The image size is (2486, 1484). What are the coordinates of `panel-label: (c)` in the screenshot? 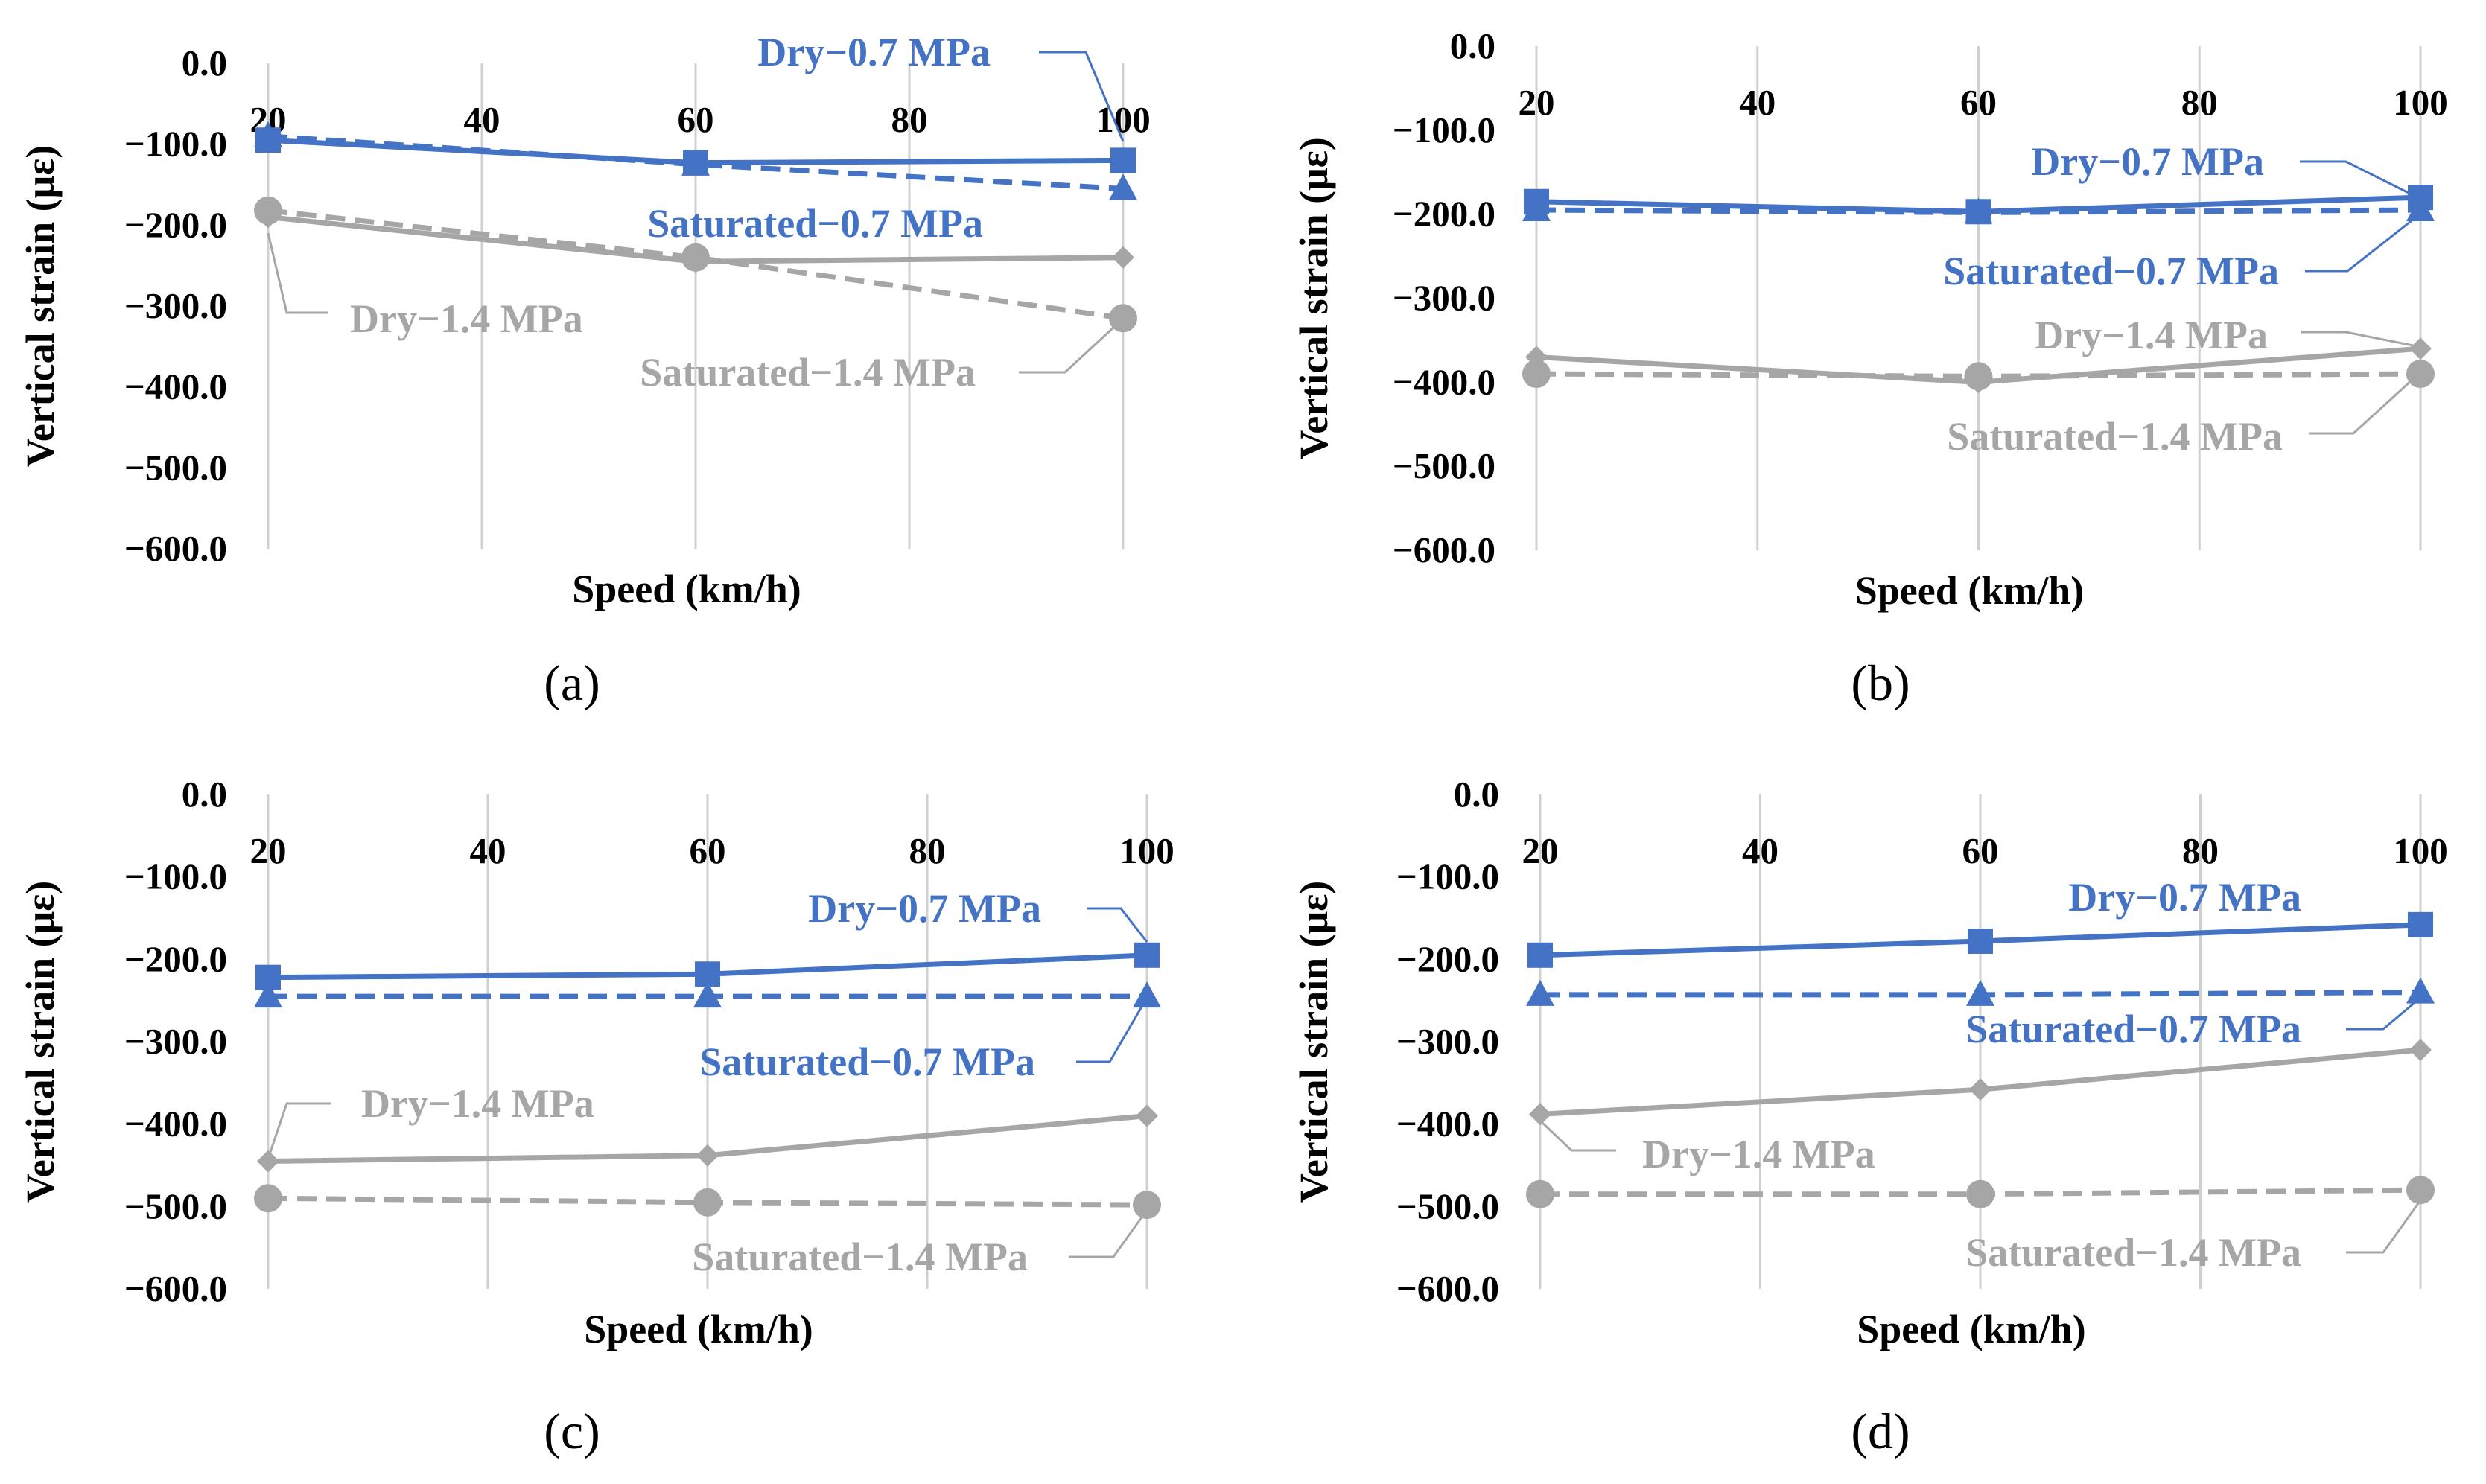 It's located at (572, 1431).